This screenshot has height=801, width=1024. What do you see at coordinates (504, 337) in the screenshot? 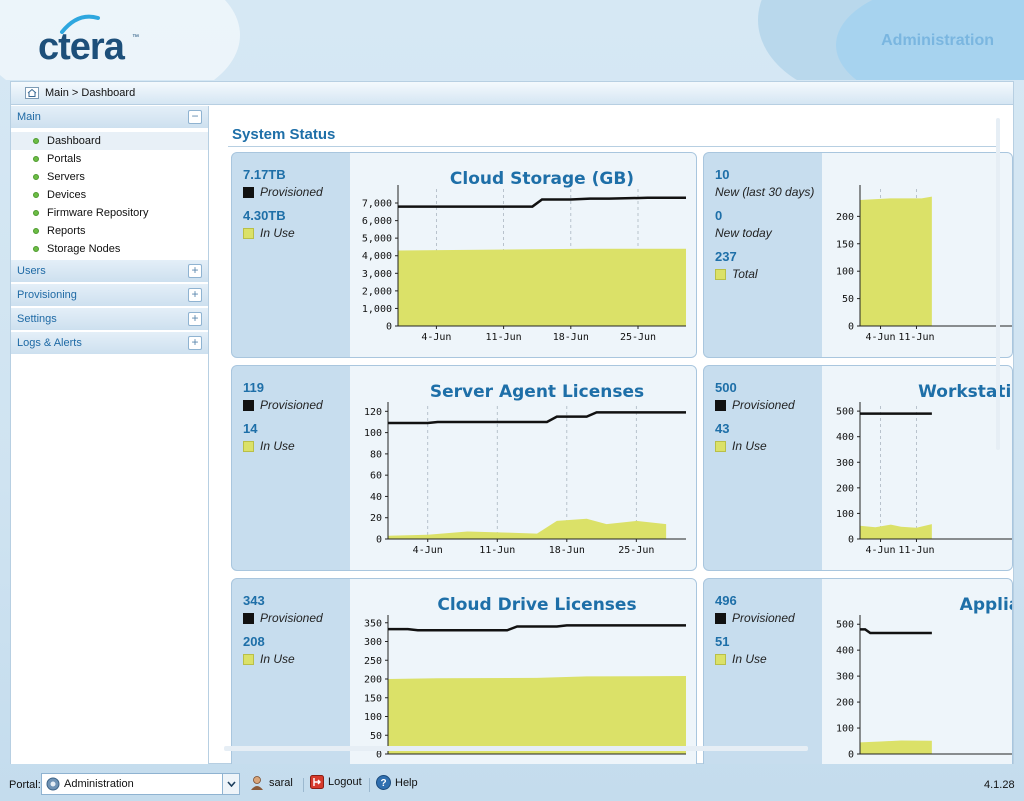
I see `x-tick-label: 11-Jun` at bounding box center [504, 337].